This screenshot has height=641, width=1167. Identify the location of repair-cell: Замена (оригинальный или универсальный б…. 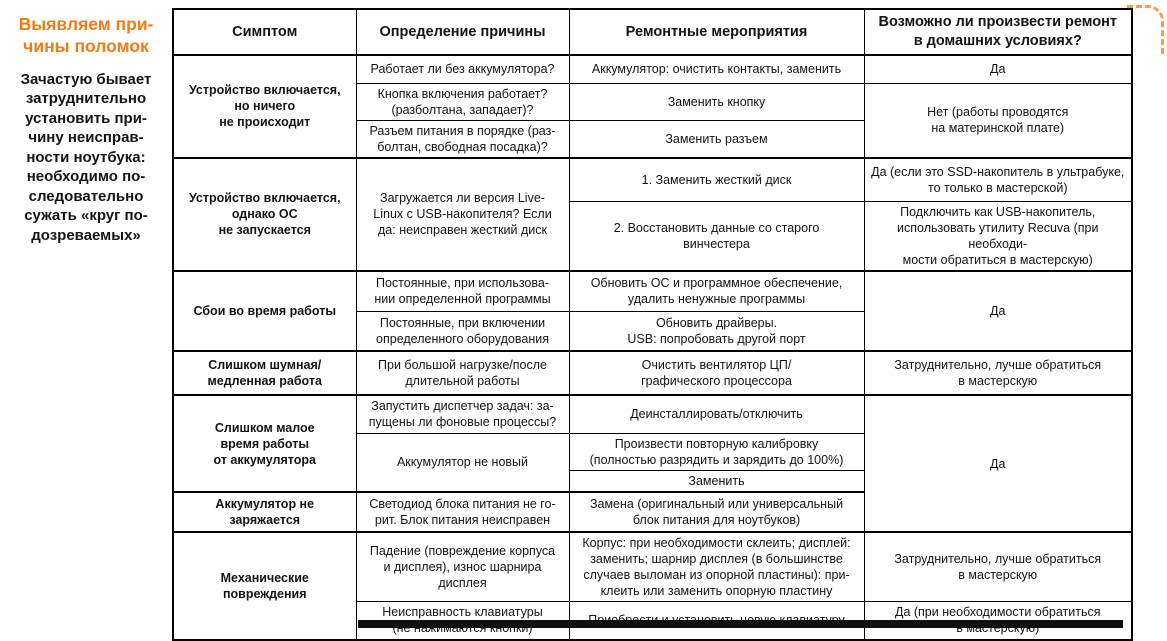
(716, 512).